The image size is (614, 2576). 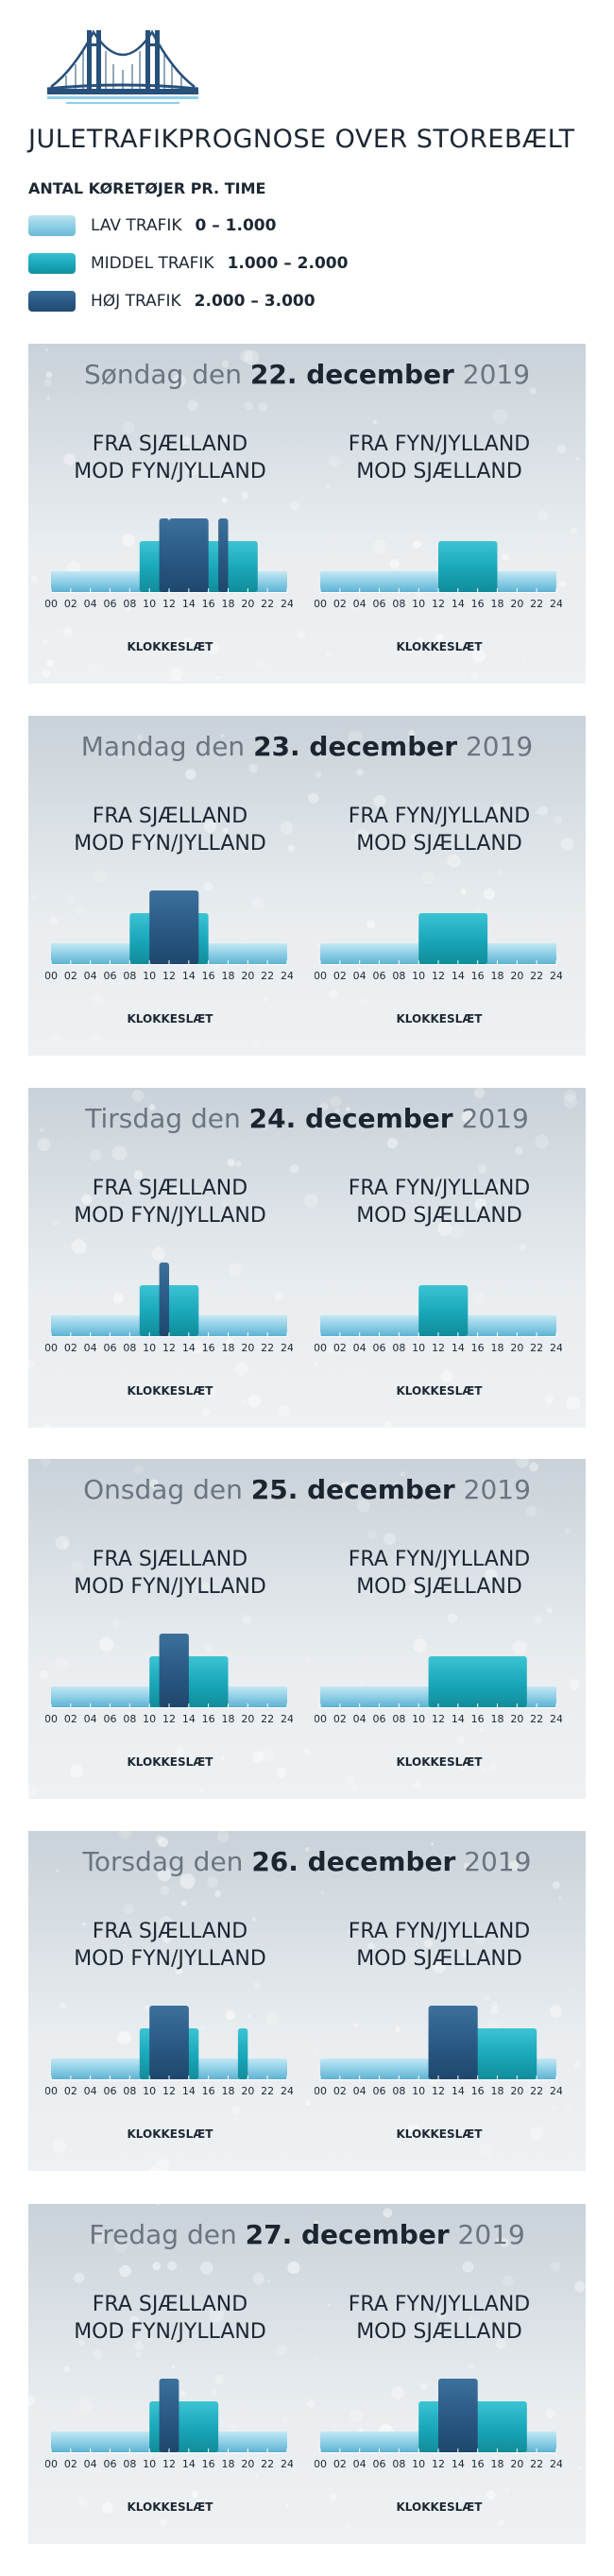 I want to click on legend-item-high: HØJ TRAFIK 2.000 – 3.000, so click(x=172, y=301).